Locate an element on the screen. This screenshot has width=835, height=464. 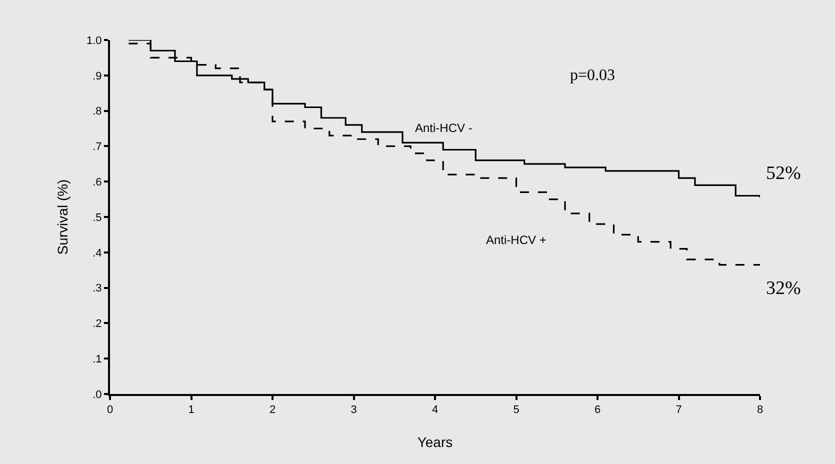
y-tick-label: .5 is located at coordinates (97, 218).